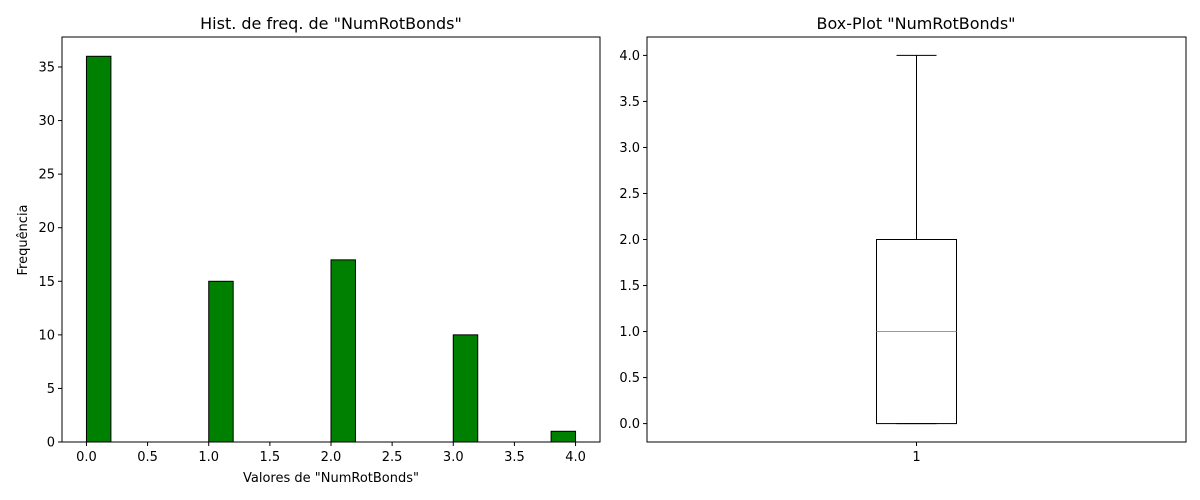  I want to click on boxplot-y-ticks: 0.0 0.5 1.0 1.5 2.0 2.5 3.0 3.5 4.0, so click(633, 240).